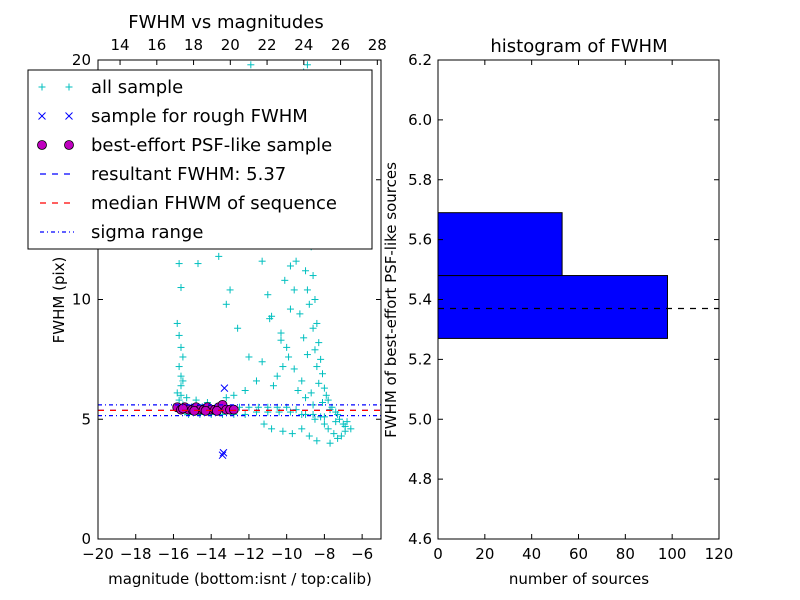 Image resolution: width=800 pixels, height=600 pixels. I want to click on legend-label-0: all sample, so click(137, 87).